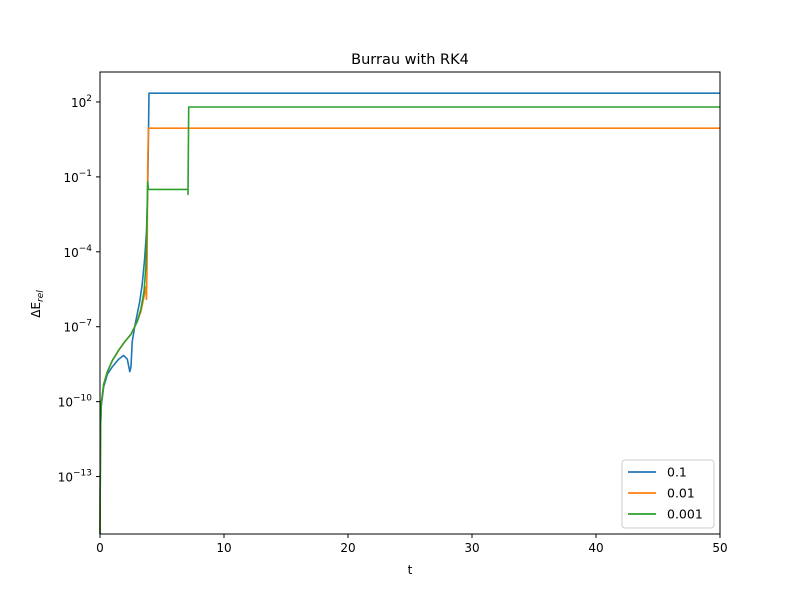 This screenshot has width=800, height=600. I want to click on y-tick-label-4: 10⁻¹⁰, so click(75, 402).